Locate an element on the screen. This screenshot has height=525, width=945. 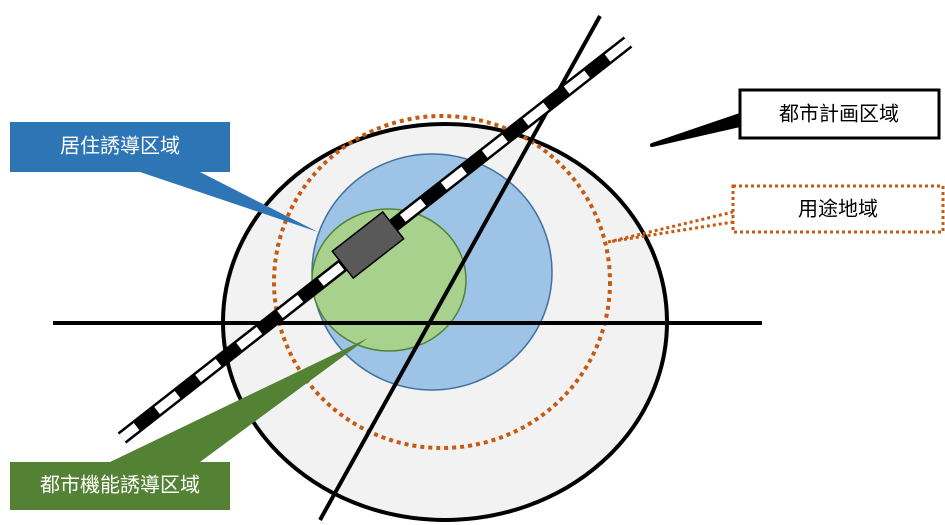
city-planning-area-label-box is located at coordinates (839, 114).